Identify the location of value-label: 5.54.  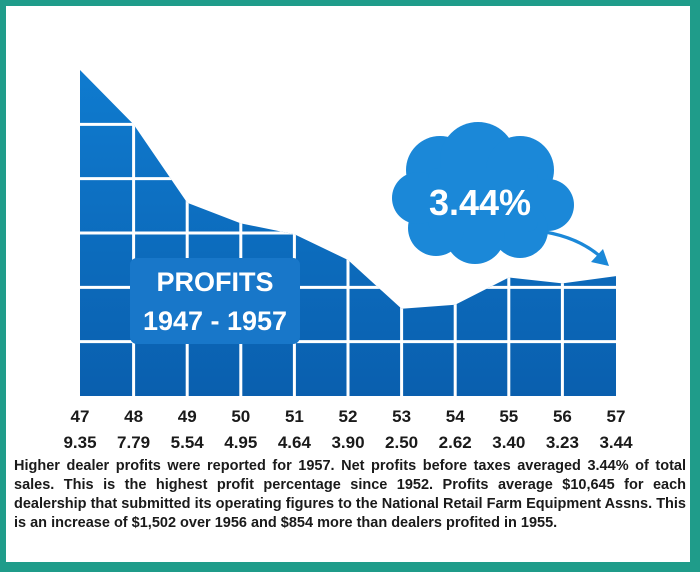
(188, 442).